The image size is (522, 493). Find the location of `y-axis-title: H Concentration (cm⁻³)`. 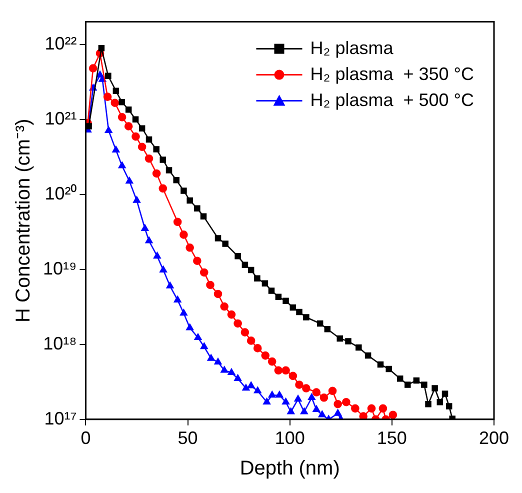

y-axis-title: H Concentration (cm⁻³) is located at coordinates (23, 220).